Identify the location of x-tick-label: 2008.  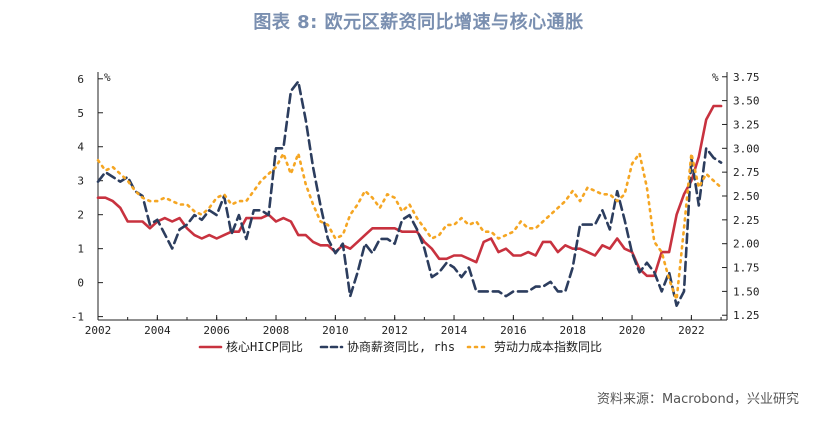
(276, 330).